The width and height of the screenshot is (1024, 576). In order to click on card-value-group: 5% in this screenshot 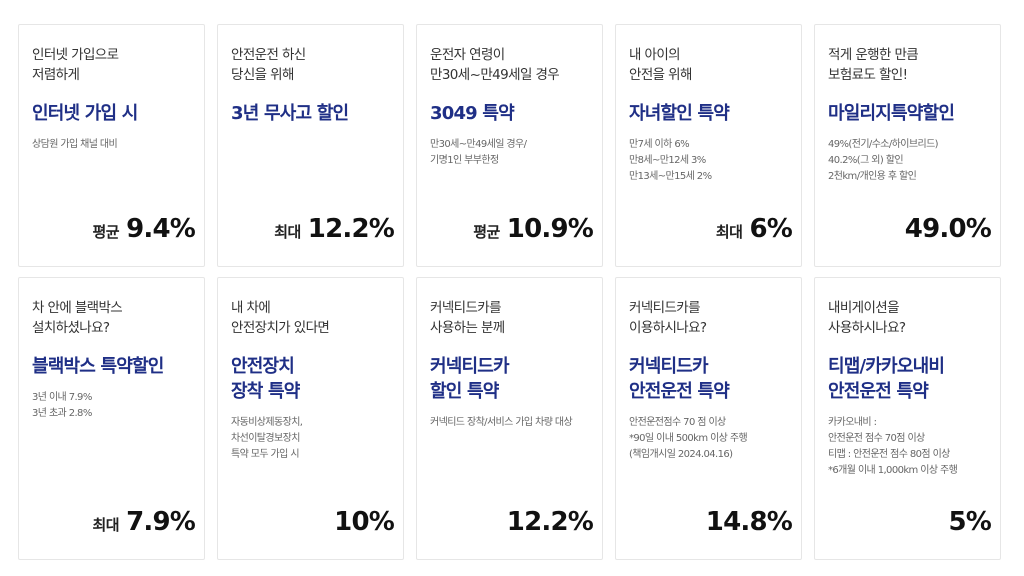, I will do `click(966, 522)`.